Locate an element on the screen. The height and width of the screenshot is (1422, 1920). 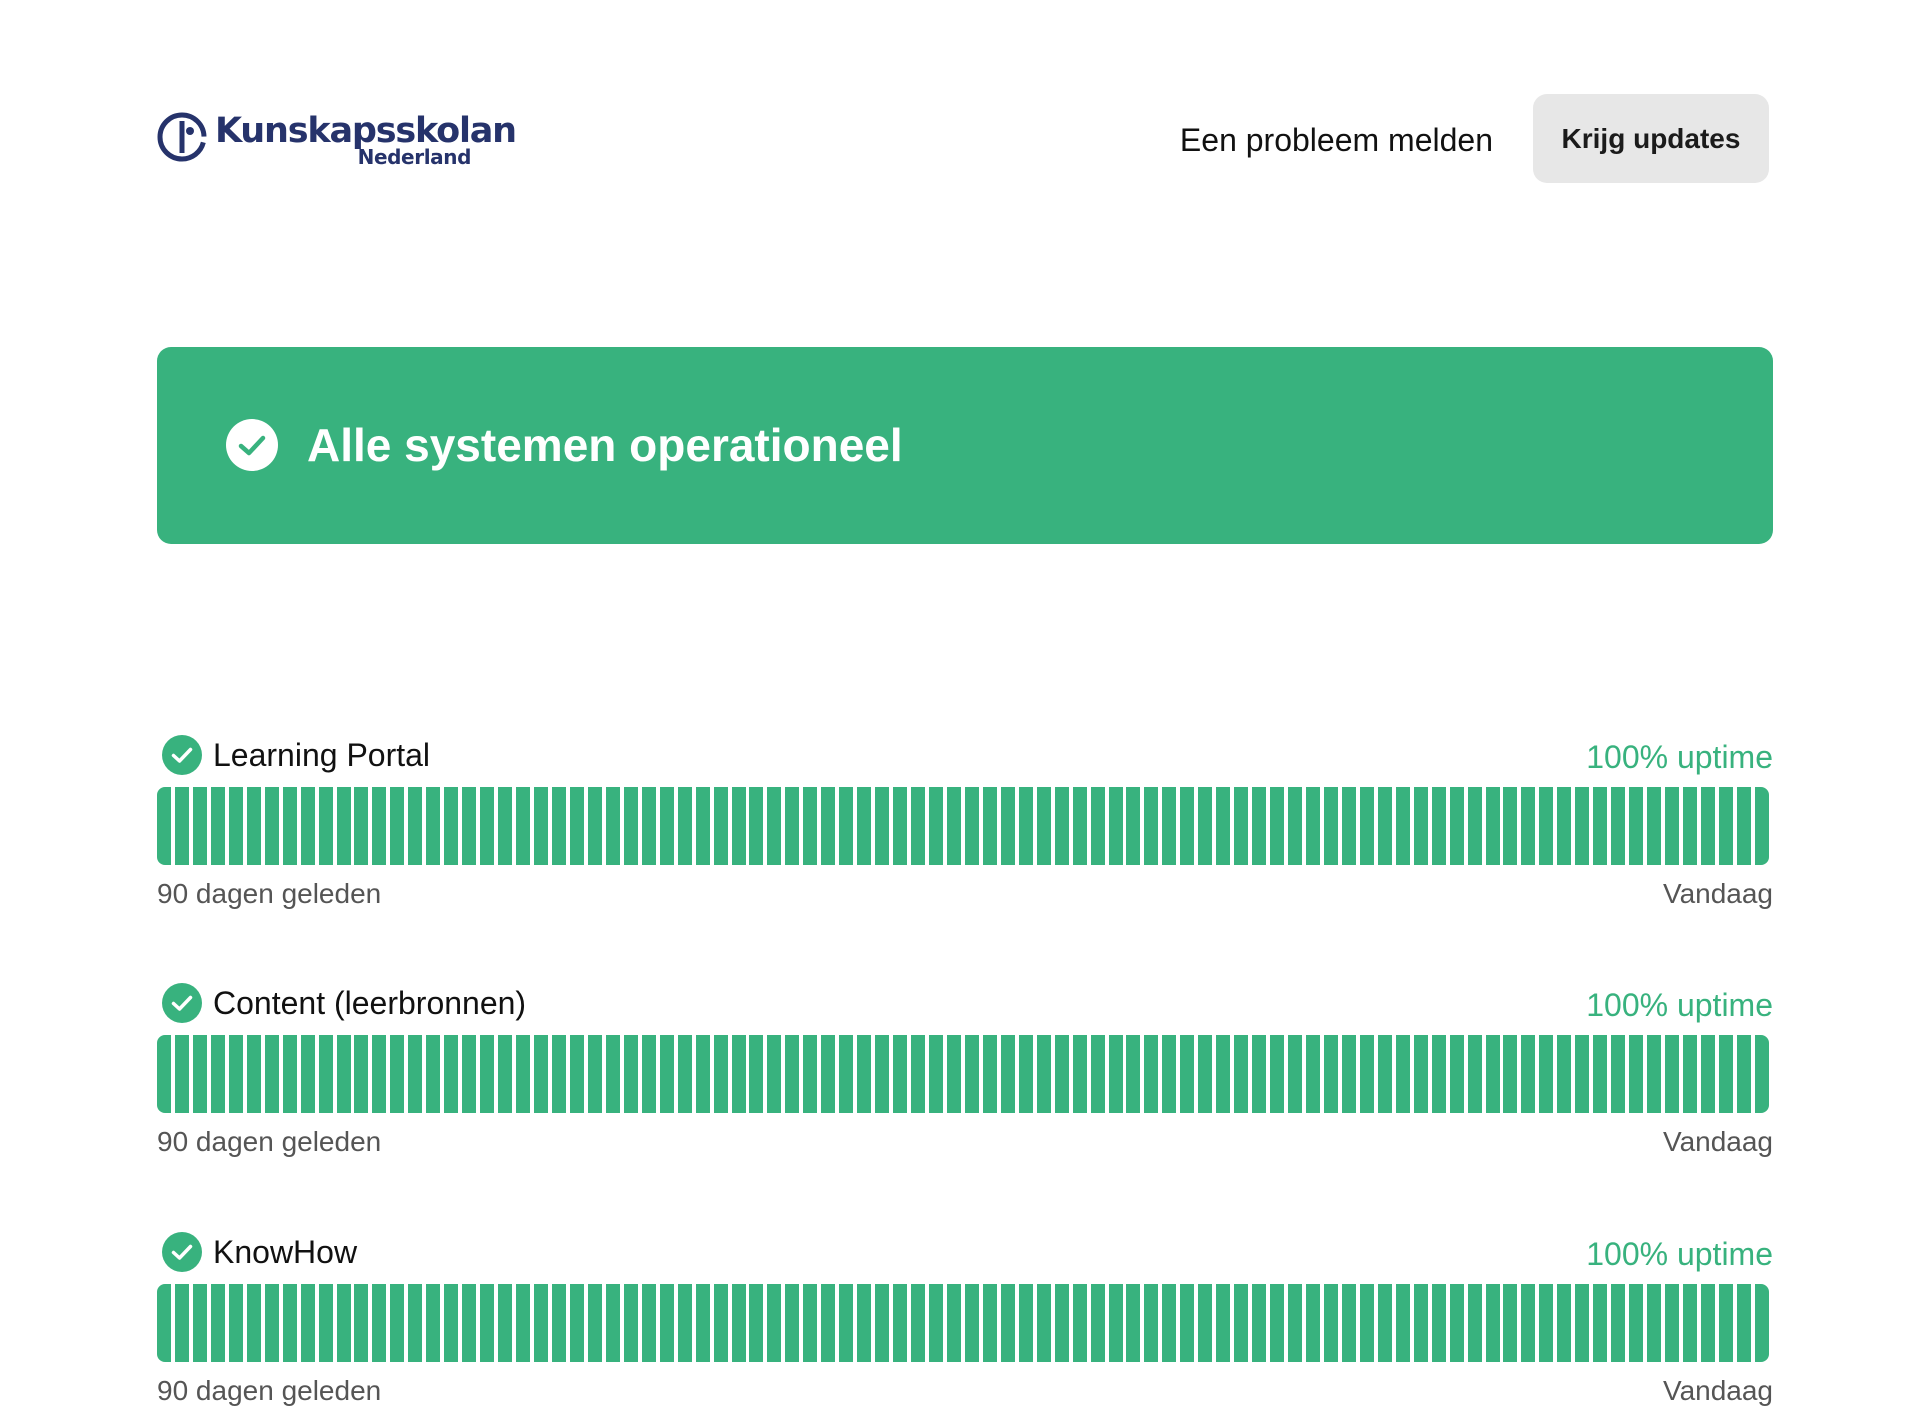
get-updates-button: Krijg updates is located at coordinates (1651, 138).